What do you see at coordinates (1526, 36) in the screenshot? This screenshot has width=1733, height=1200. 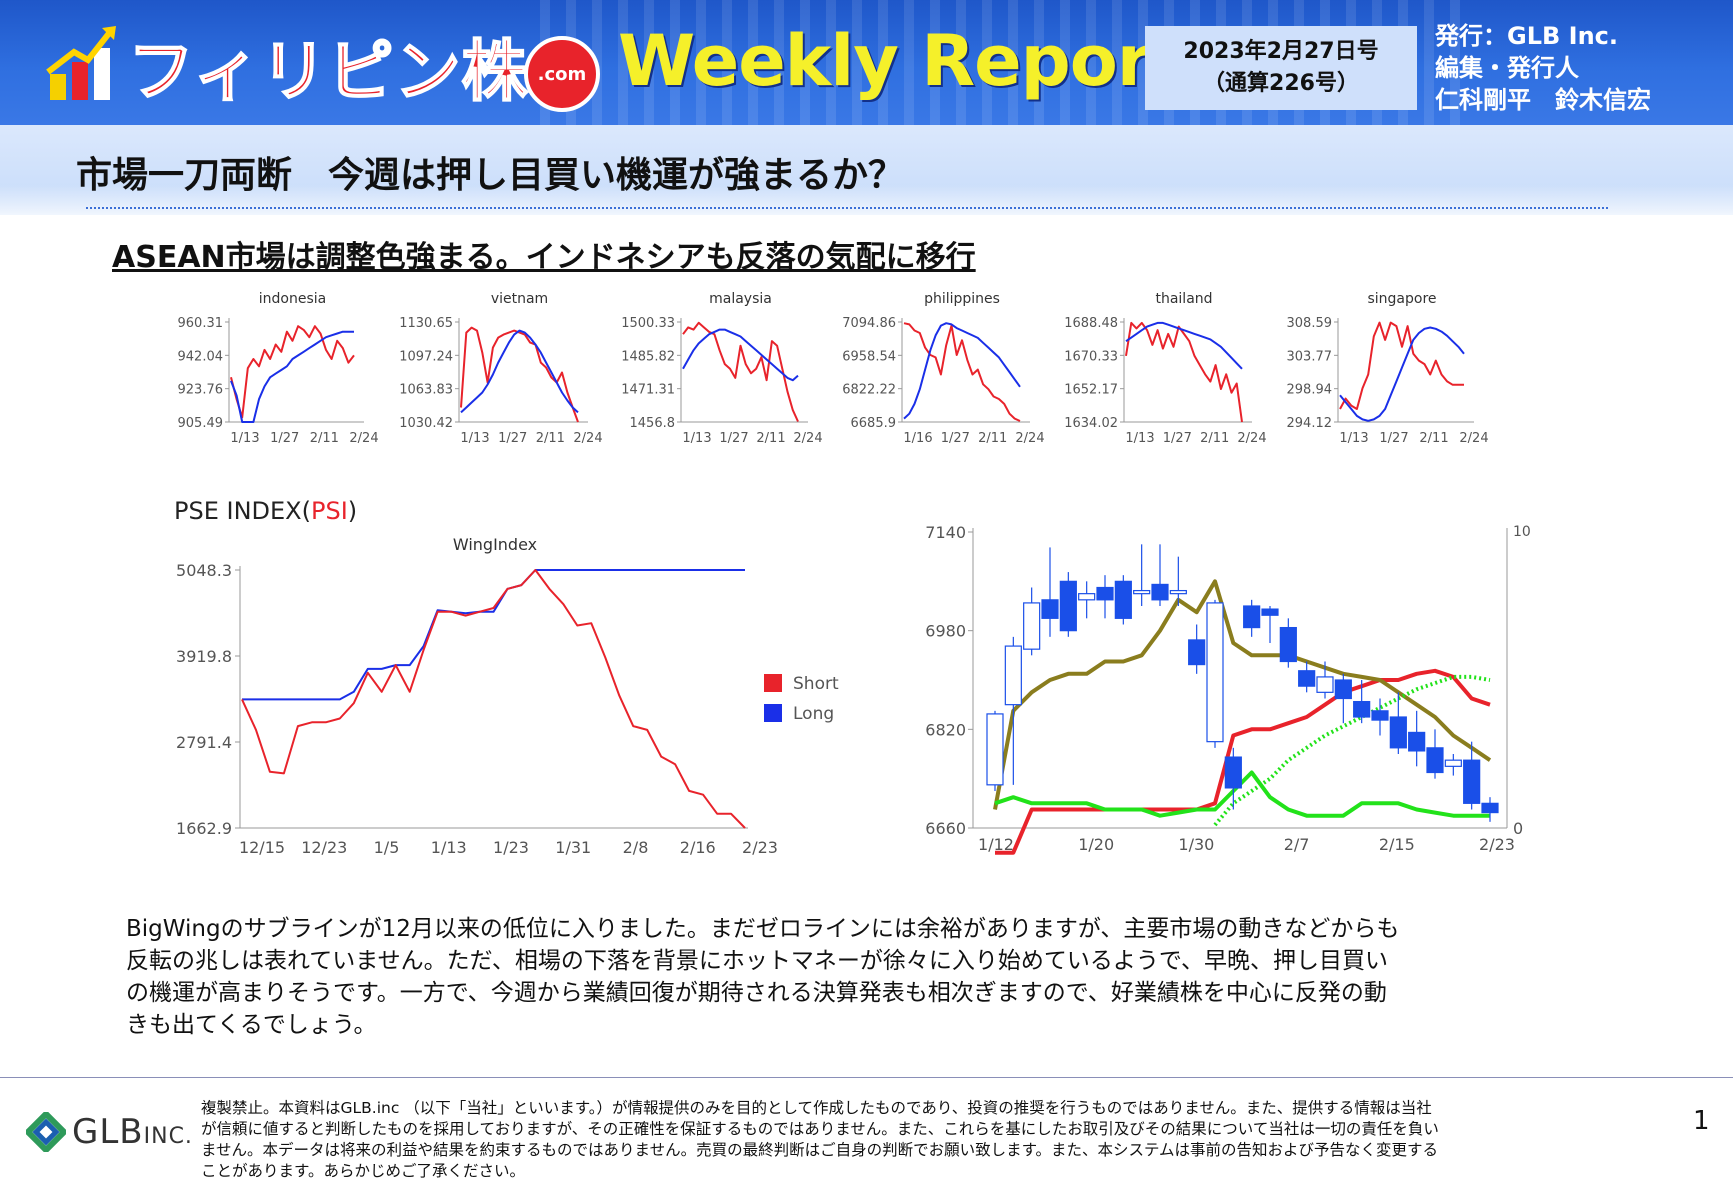 I see `publisher-line: 発行：GLB Inc.` at bounding box center [1526, 36].